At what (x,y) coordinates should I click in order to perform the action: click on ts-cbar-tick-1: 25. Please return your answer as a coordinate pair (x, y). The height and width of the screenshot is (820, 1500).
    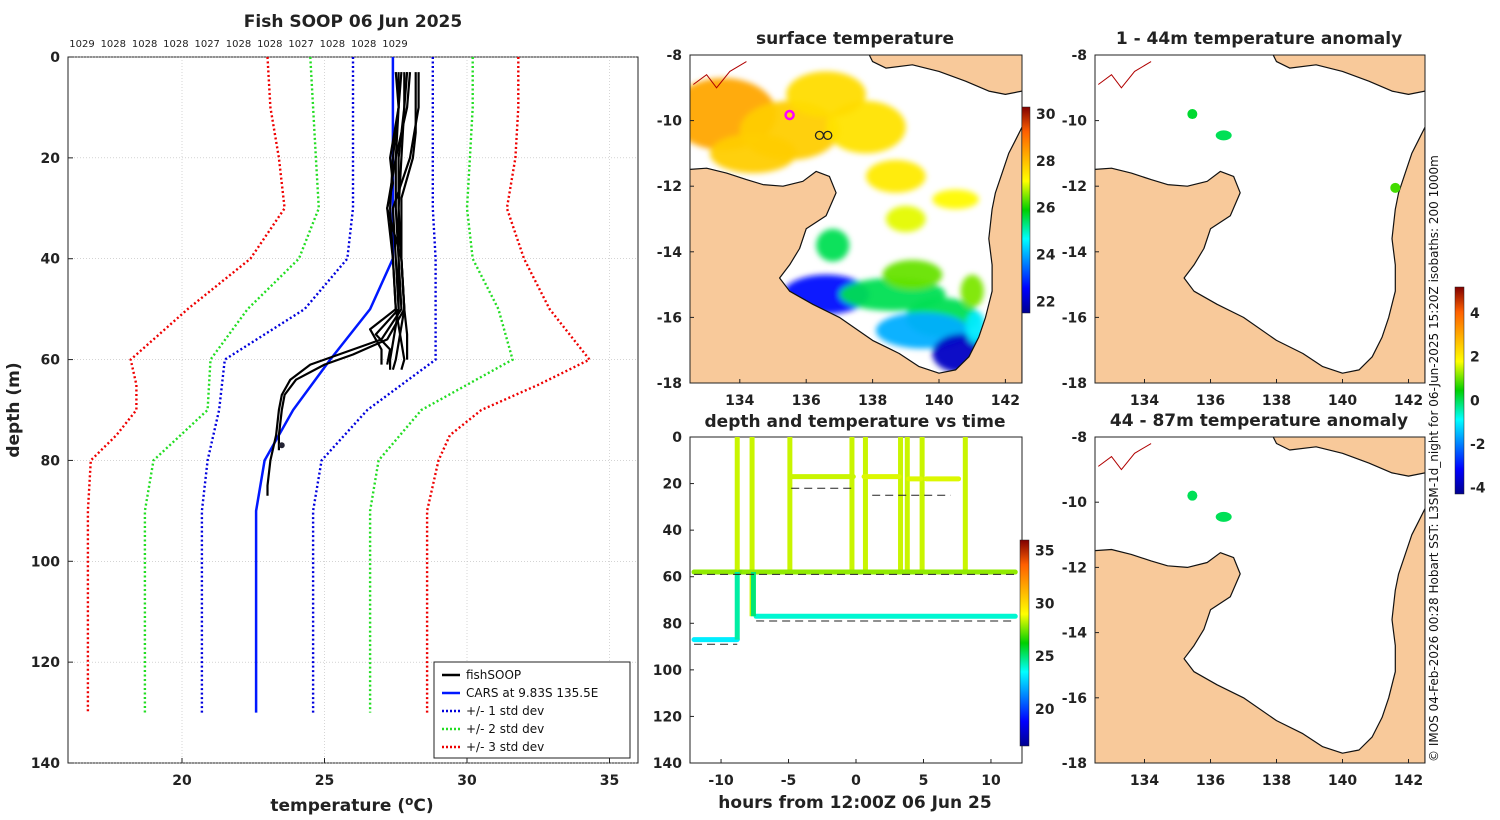
    Looking at the image, I should click on (1044, 657).